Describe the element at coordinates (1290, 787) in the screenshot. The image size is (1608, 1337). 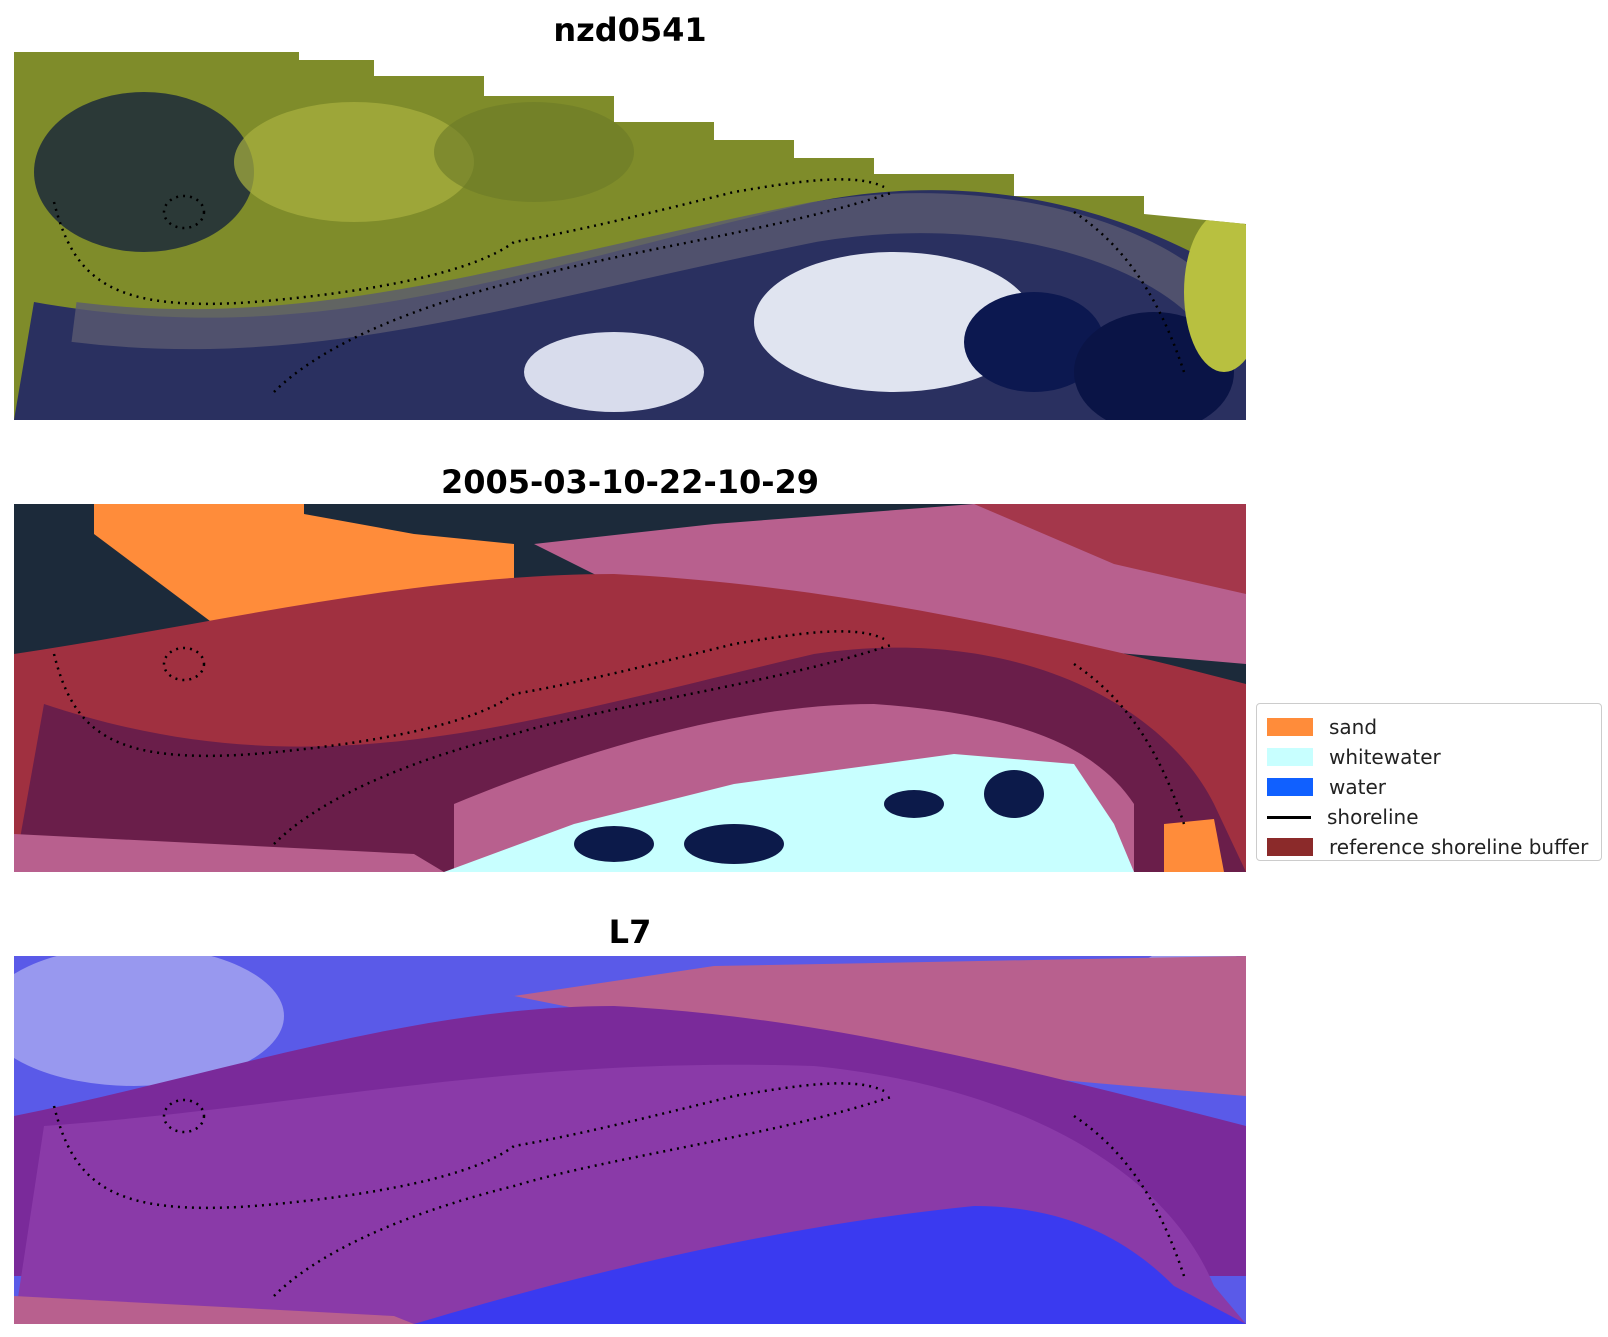
I see `legend-swatch-water` at that location.